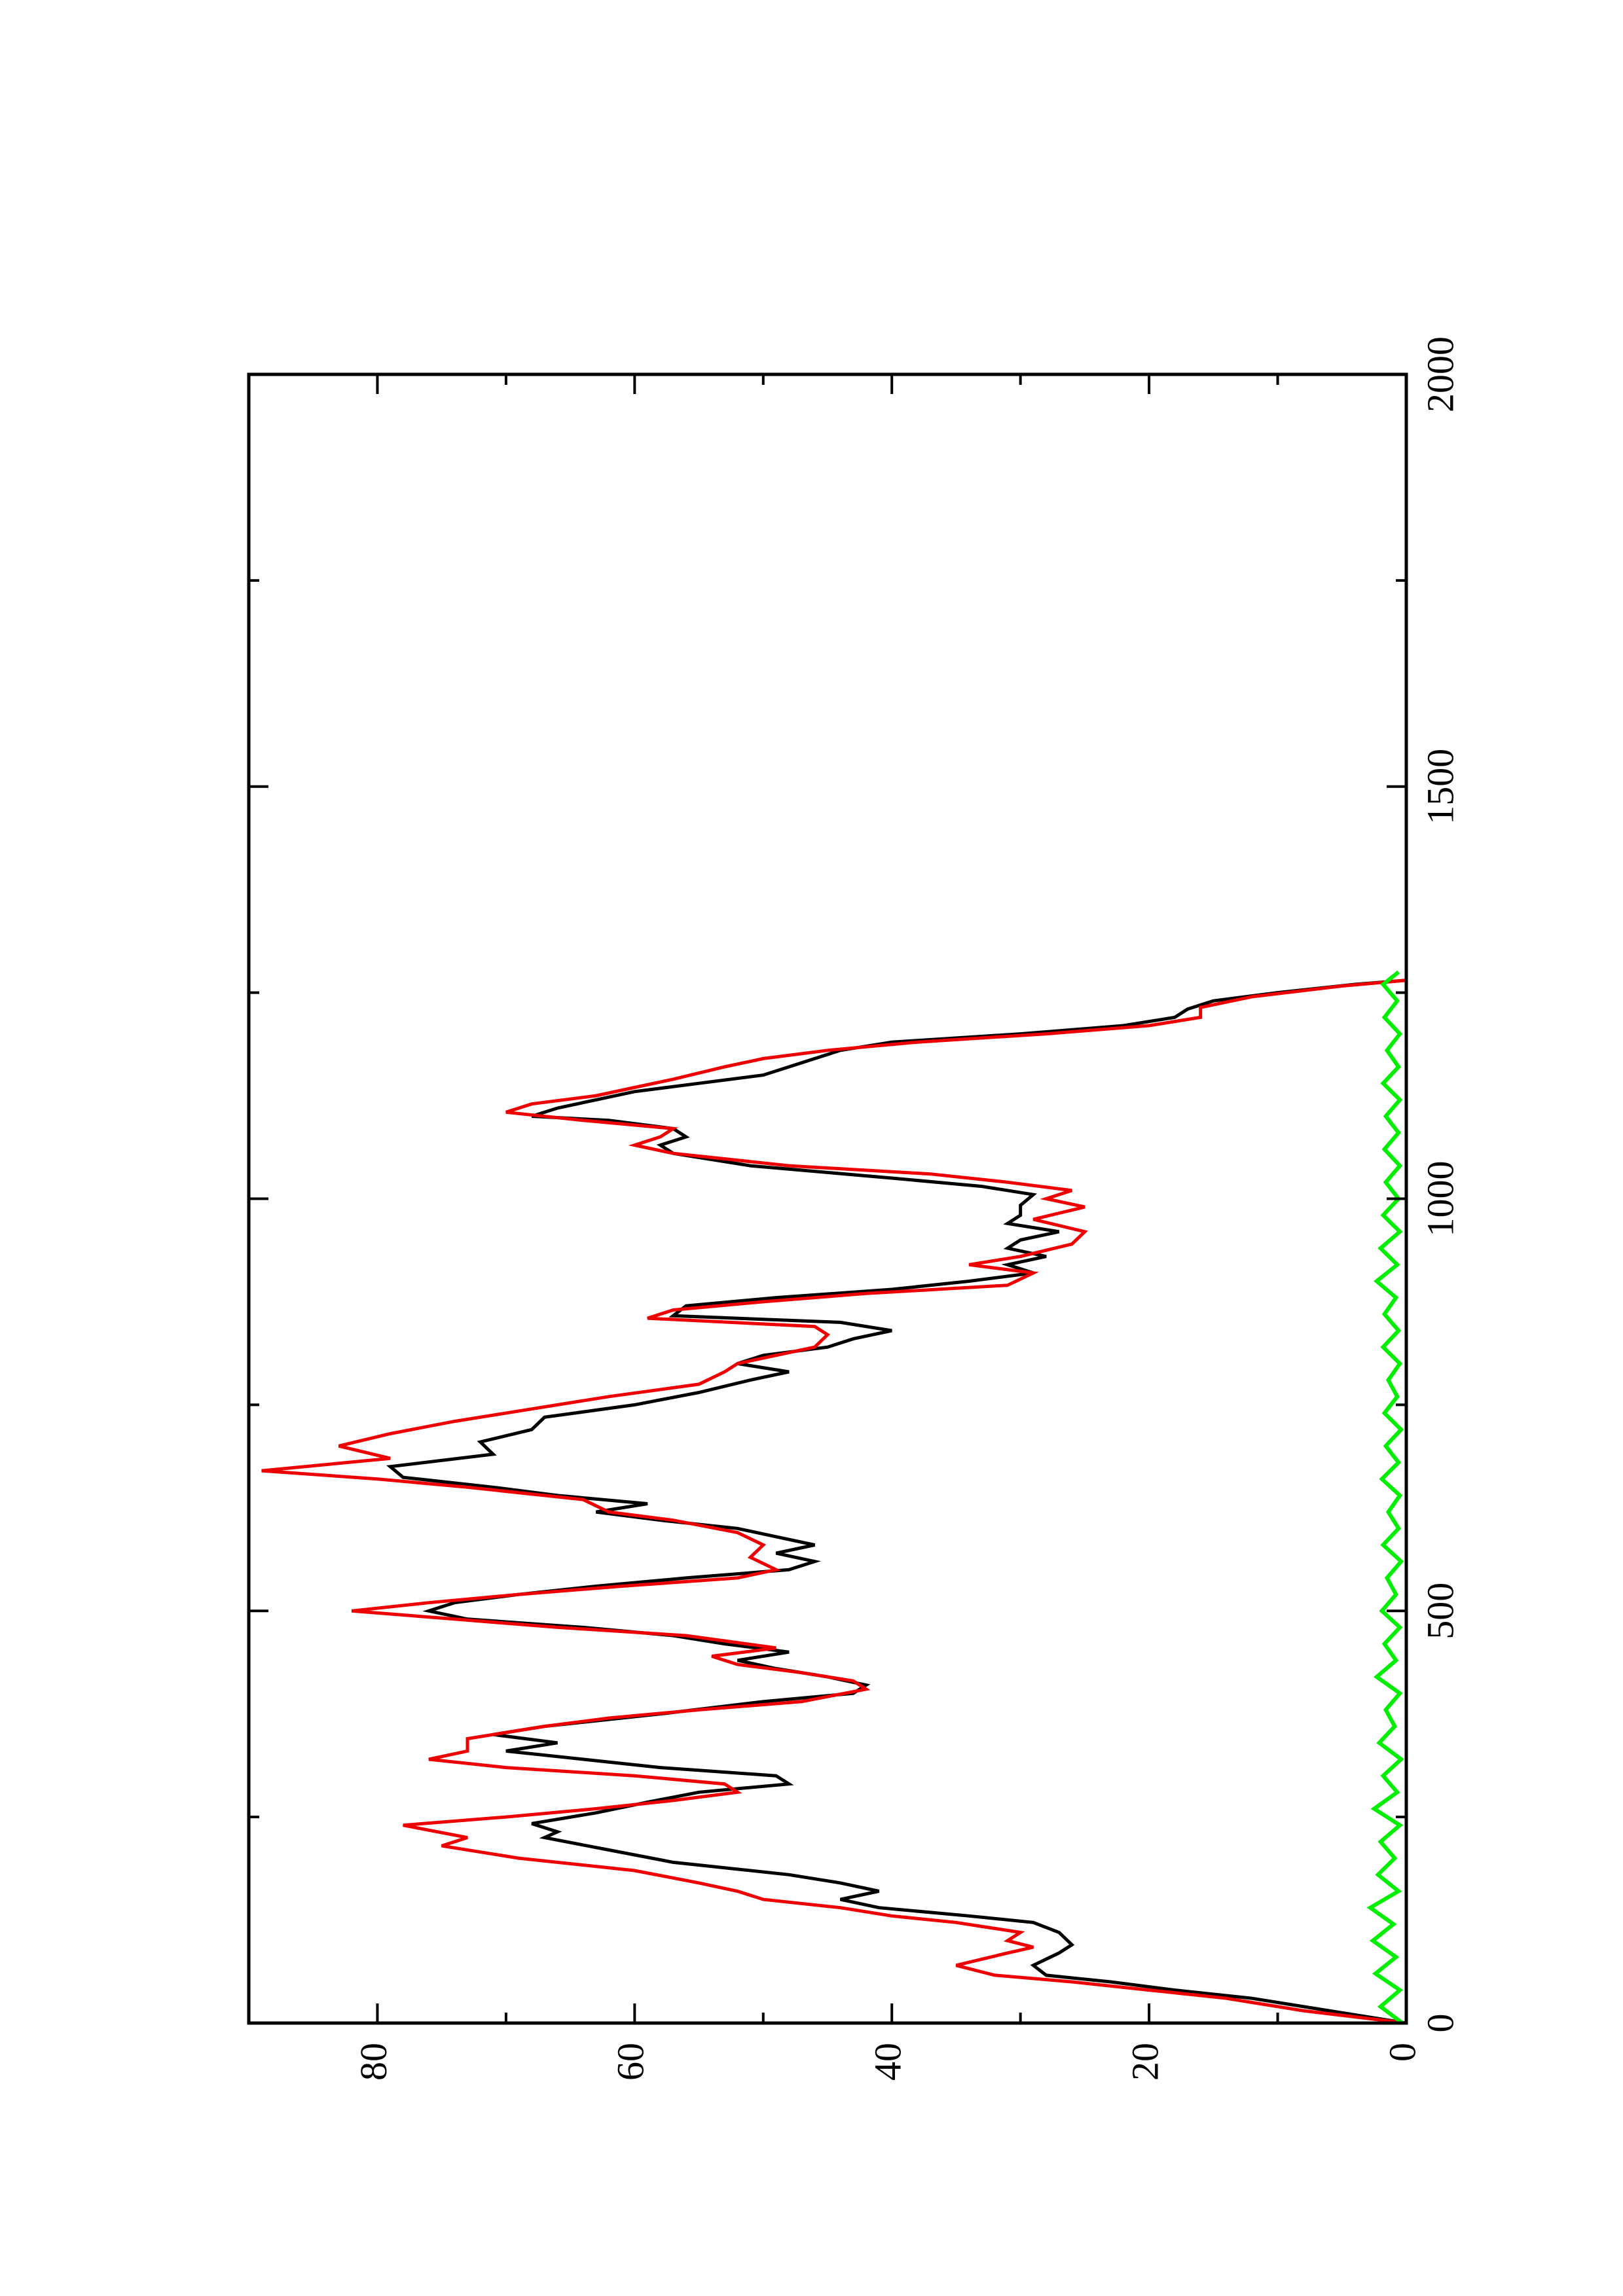 The height and width of the screenshot is (2296, 1623). I want to click on x-tick-label: 0, so click(1440, 2023).